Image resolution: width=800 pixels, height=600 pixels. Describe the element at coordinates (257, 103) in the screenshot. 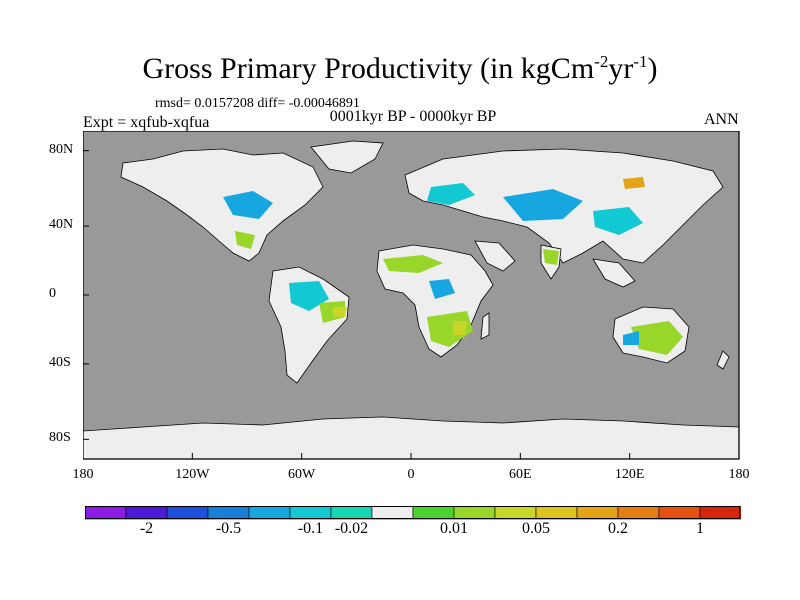

I see `stats-line: rmsd= 0.0157208 diff= -0.00046891` at that location.